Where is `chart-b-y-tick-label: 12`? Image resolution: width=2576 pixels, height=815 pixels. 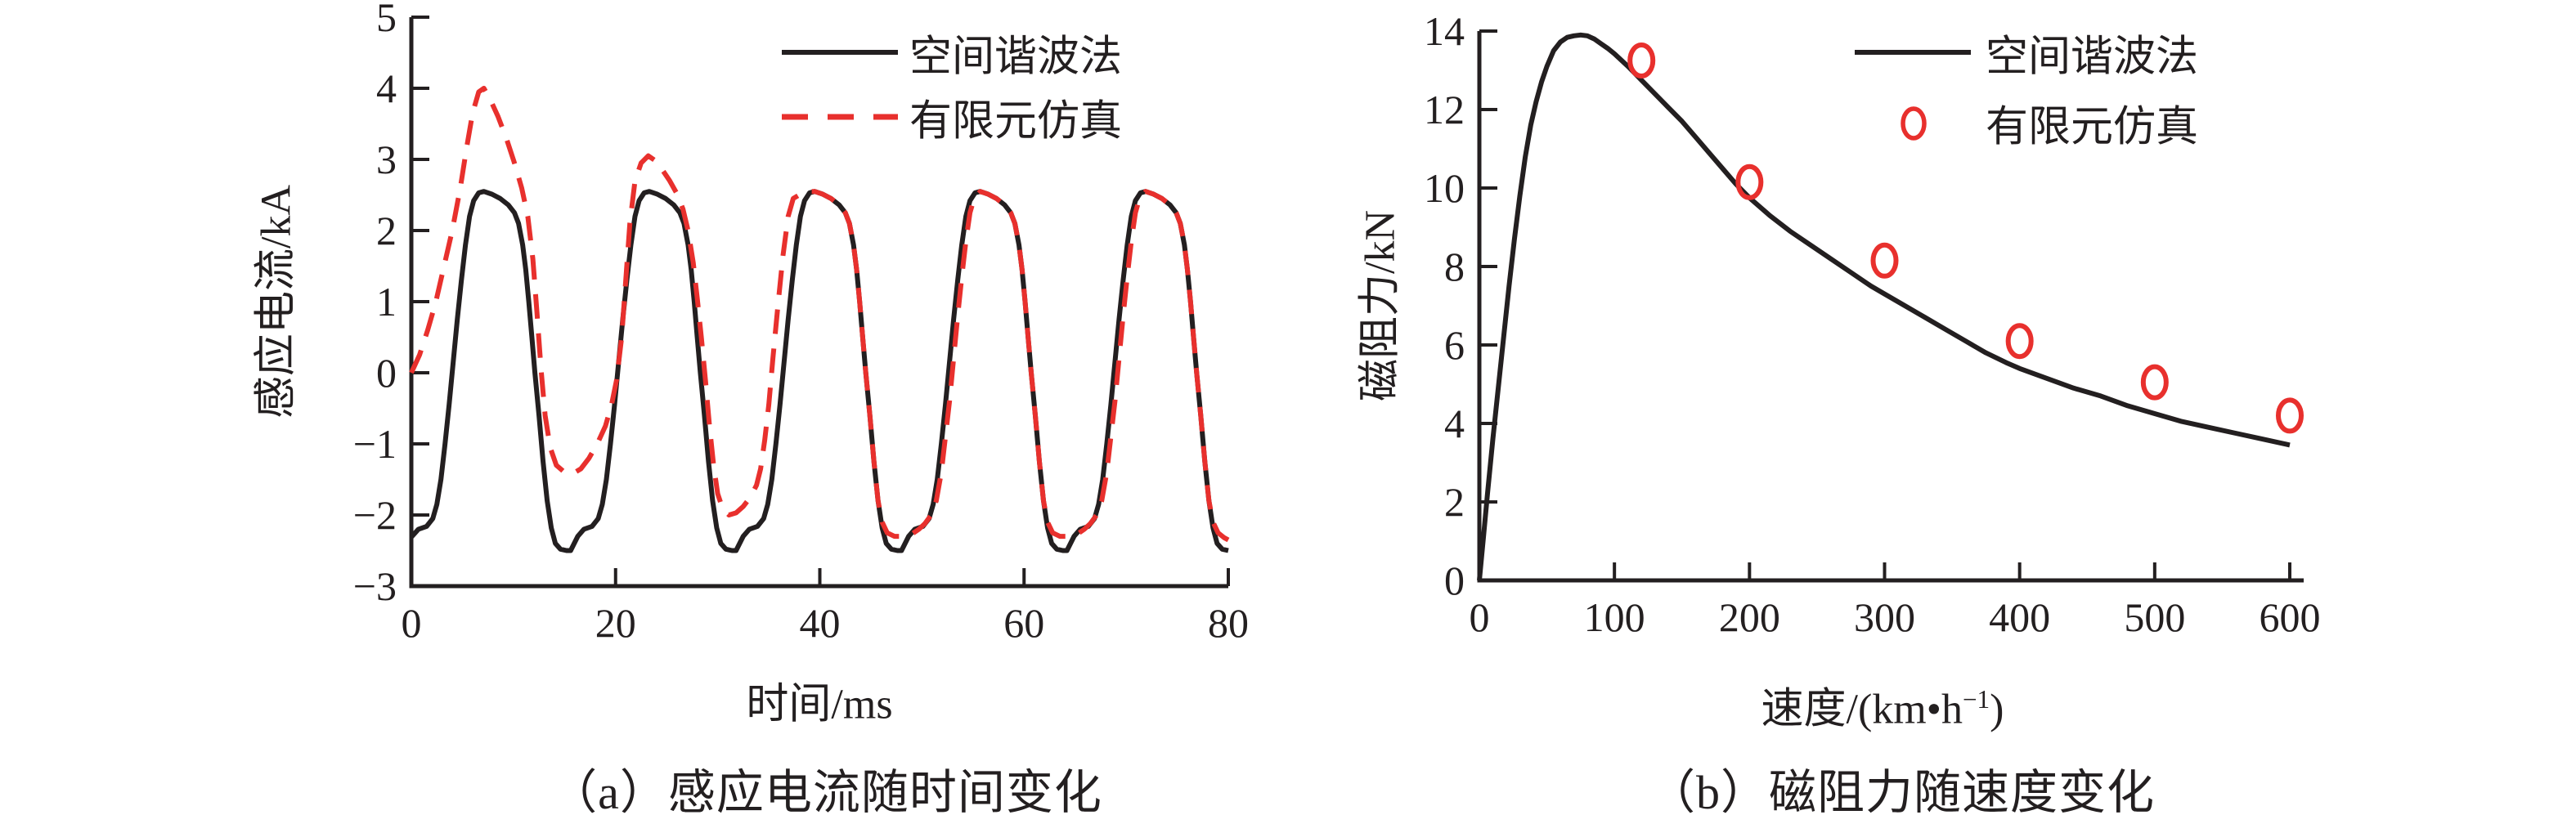
chart-b-y-tick-label: 12 is located at coordinates (1445, 110).